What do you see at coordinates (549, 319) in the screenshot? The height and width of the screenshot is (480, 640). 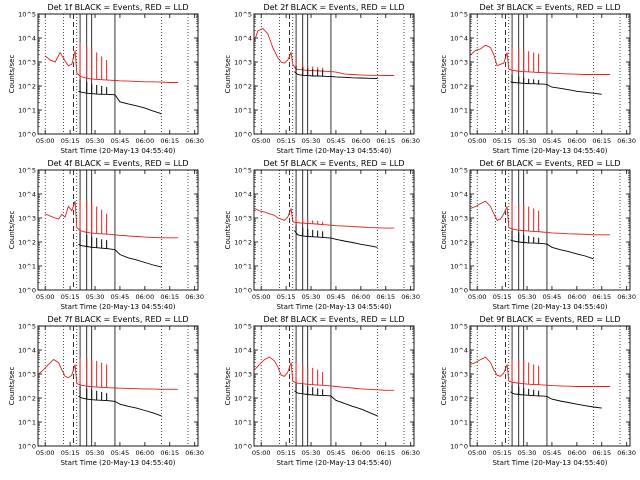 I see `panel-title: Det 9f BLACK = Events, RED = LLD` at bounding box center [549, 319].